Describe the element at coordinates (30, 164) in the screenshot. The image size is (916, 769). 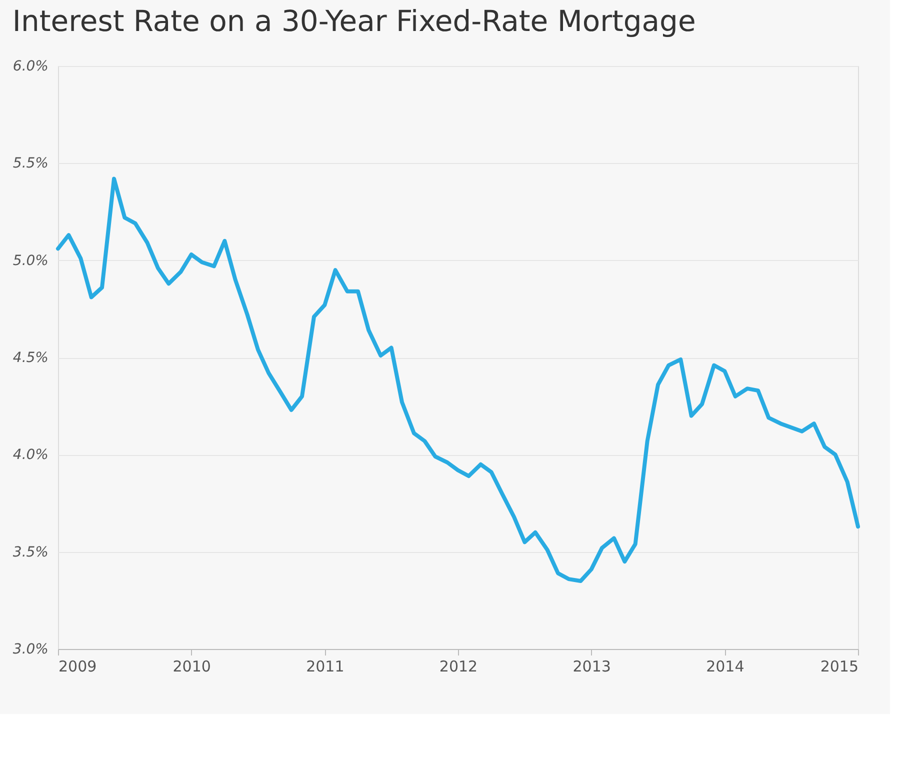
I see `y-tick-label: 5.5%` at that location.